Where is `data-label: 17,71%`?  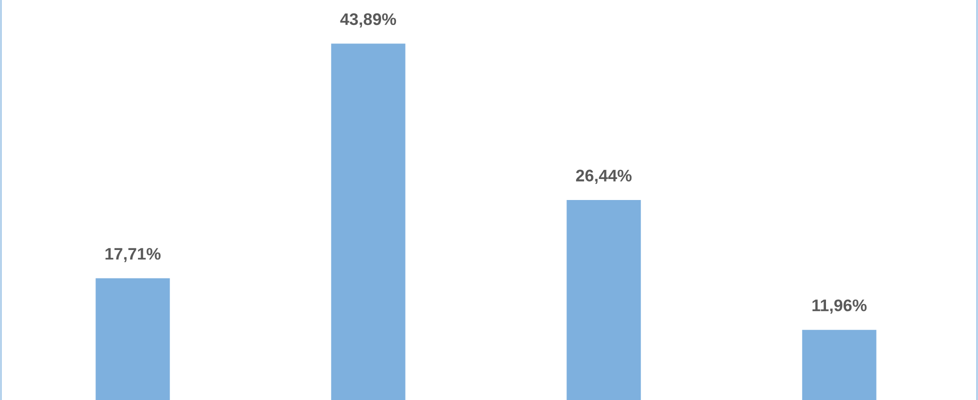 data-label: 17,71% is located at coordinates (133, 255).